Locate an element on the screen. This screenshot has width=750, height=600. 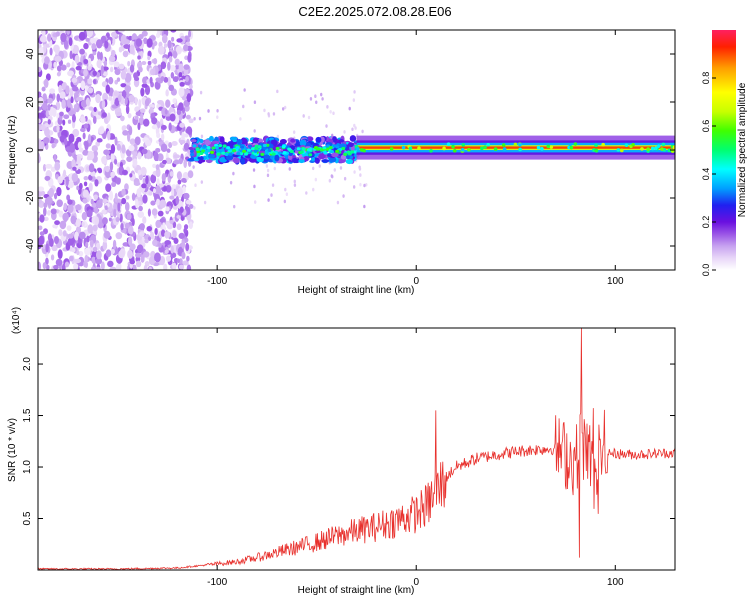
y-tick-label: 0.5 is located at coordinates (27, 518).